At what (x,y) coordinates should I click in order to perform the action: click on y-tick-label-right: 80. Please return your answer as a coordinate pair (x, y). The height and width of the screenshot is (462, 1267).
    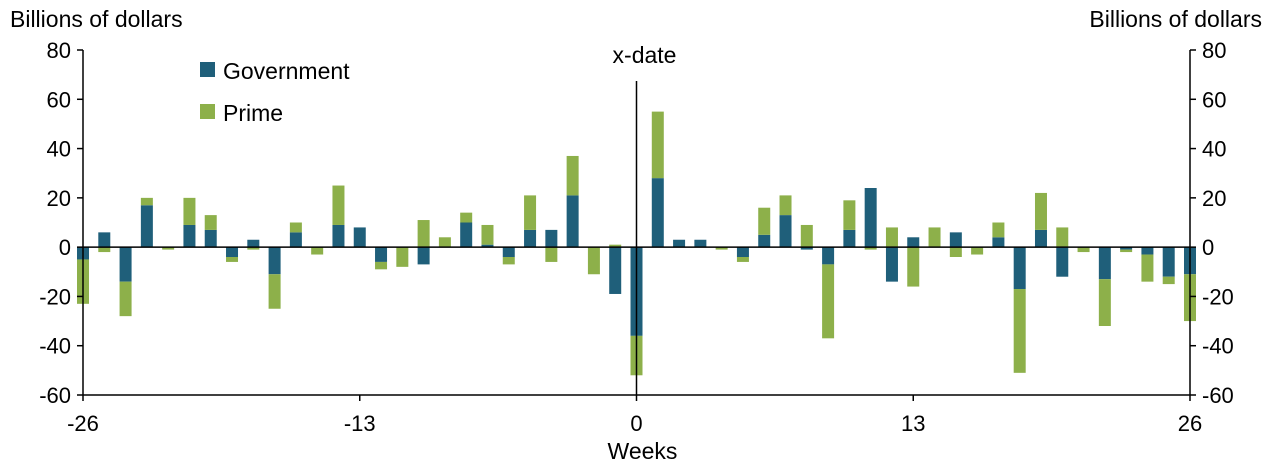
    Looking at the image, I should click on (1214, 50).